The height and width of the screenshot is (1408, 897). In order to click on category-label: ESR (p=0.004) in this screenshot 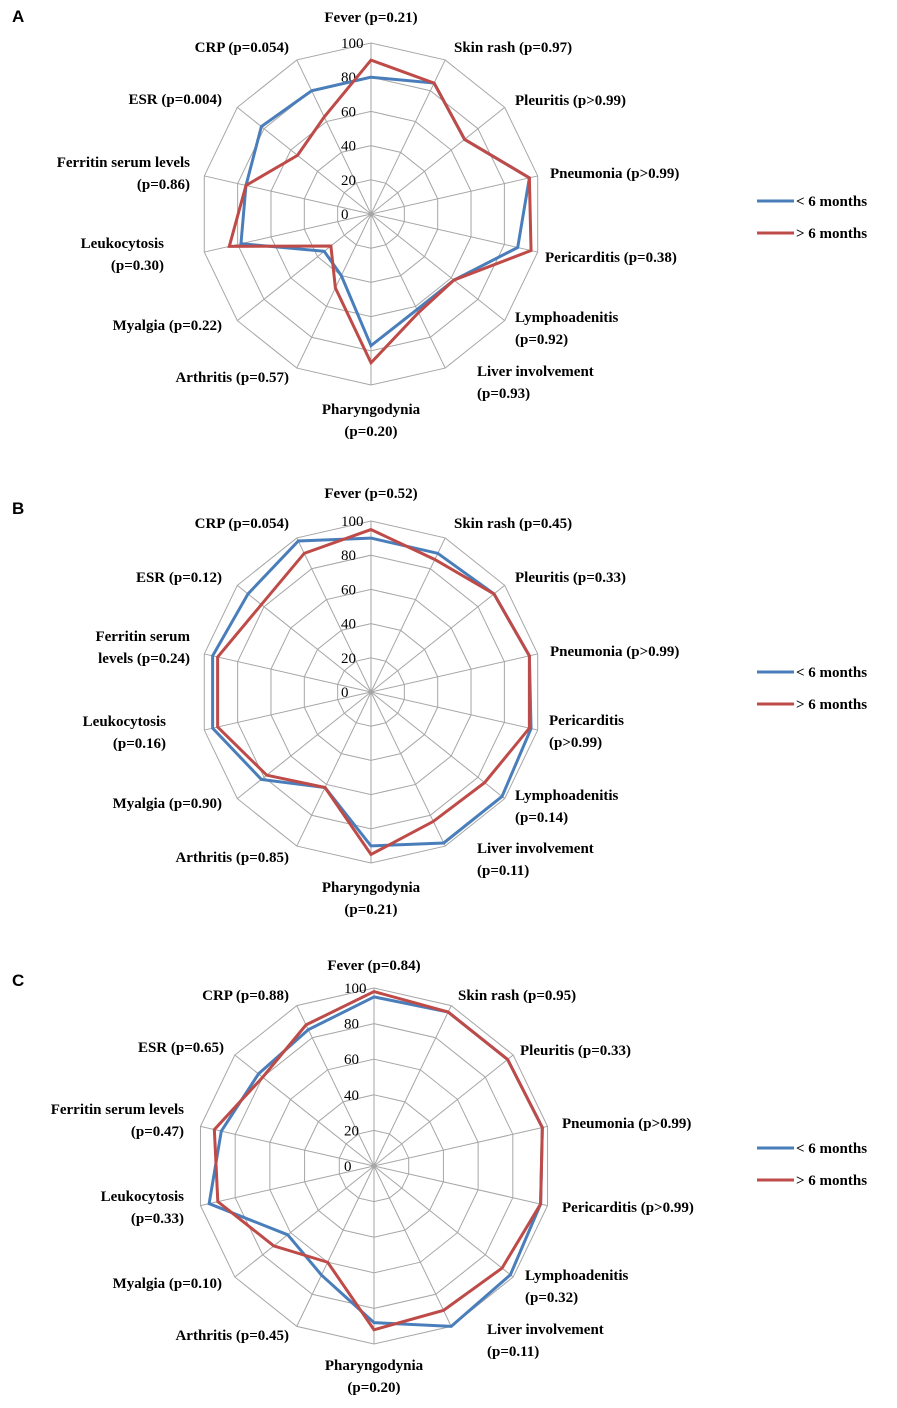, I will do `click(175, 100)`.